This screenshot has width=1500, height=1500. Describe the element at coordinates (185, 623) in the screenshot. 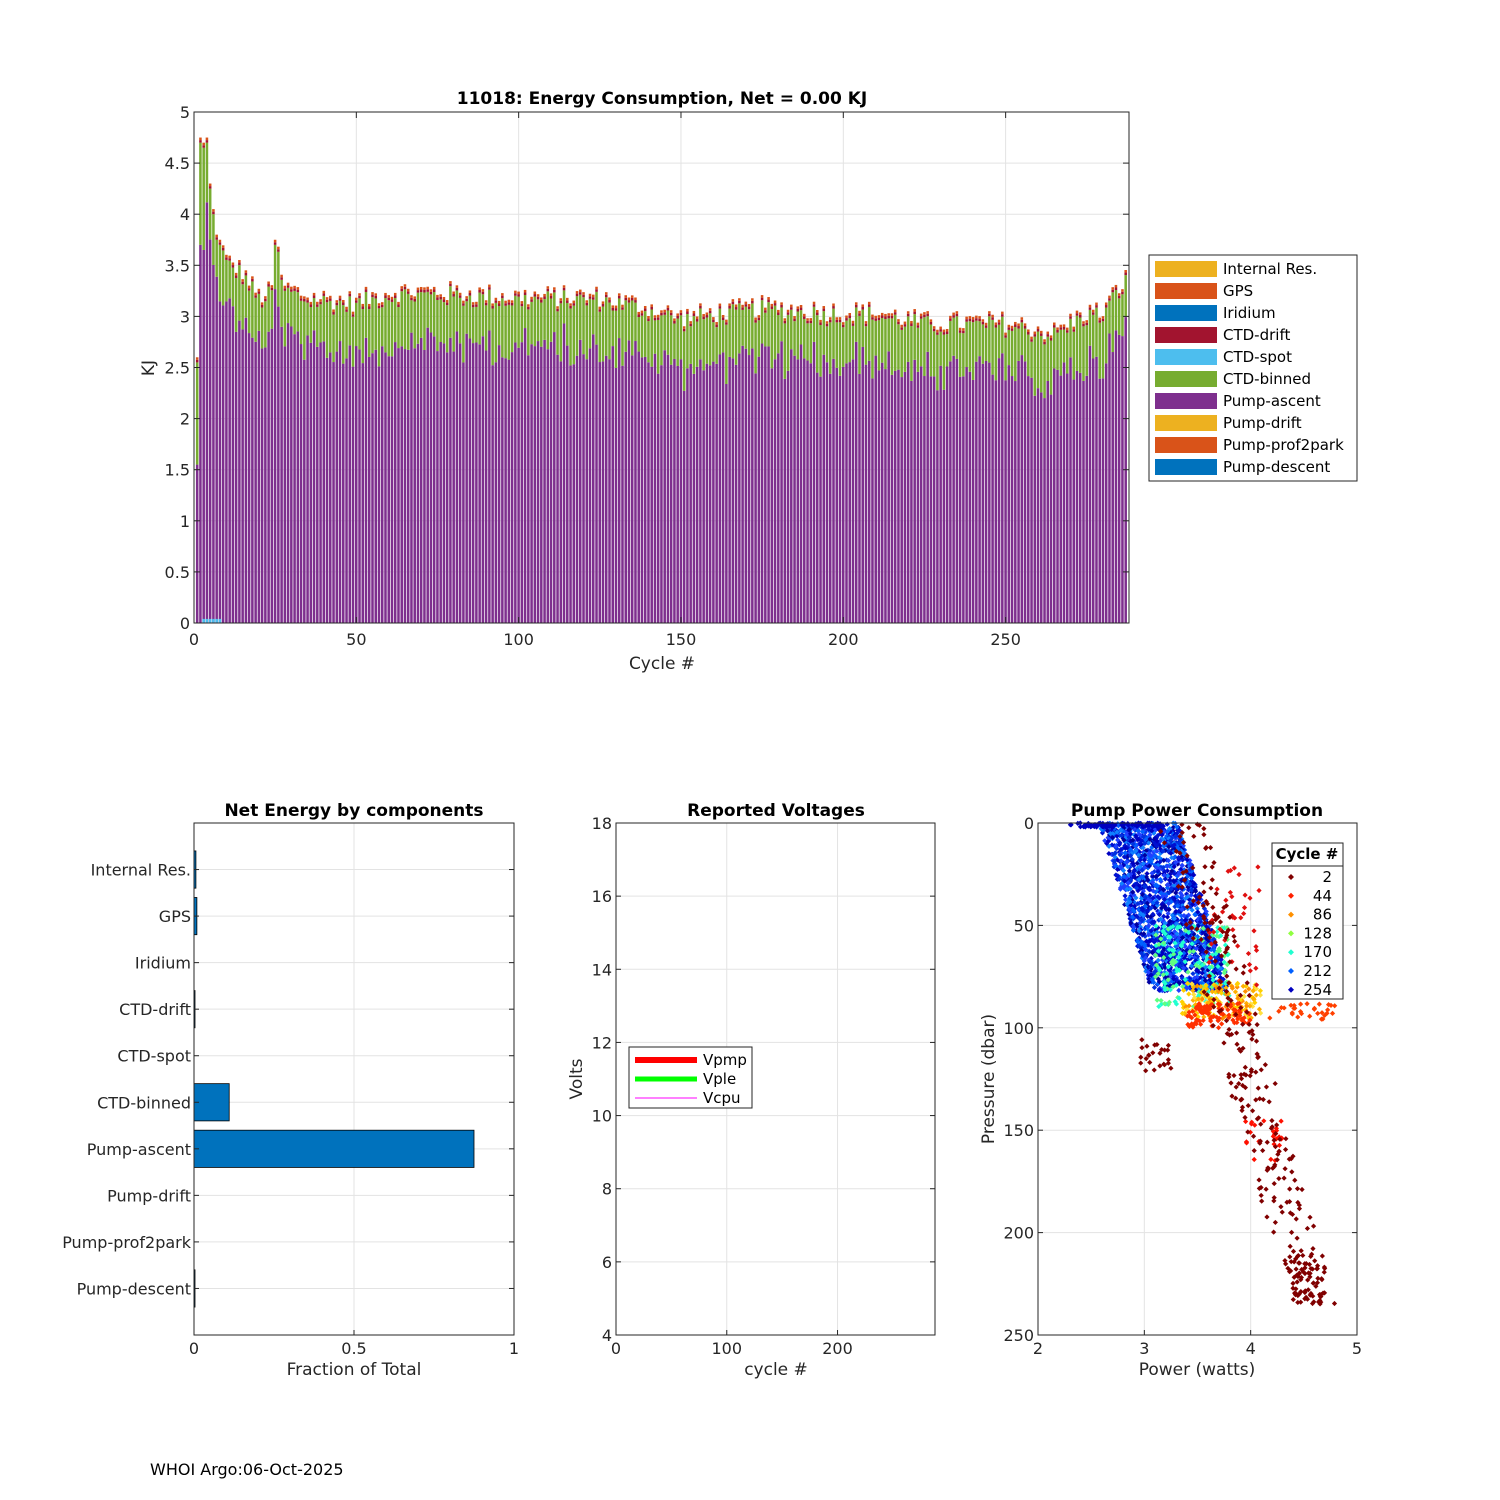

I see `top-y-tick-label: 0` at that location.